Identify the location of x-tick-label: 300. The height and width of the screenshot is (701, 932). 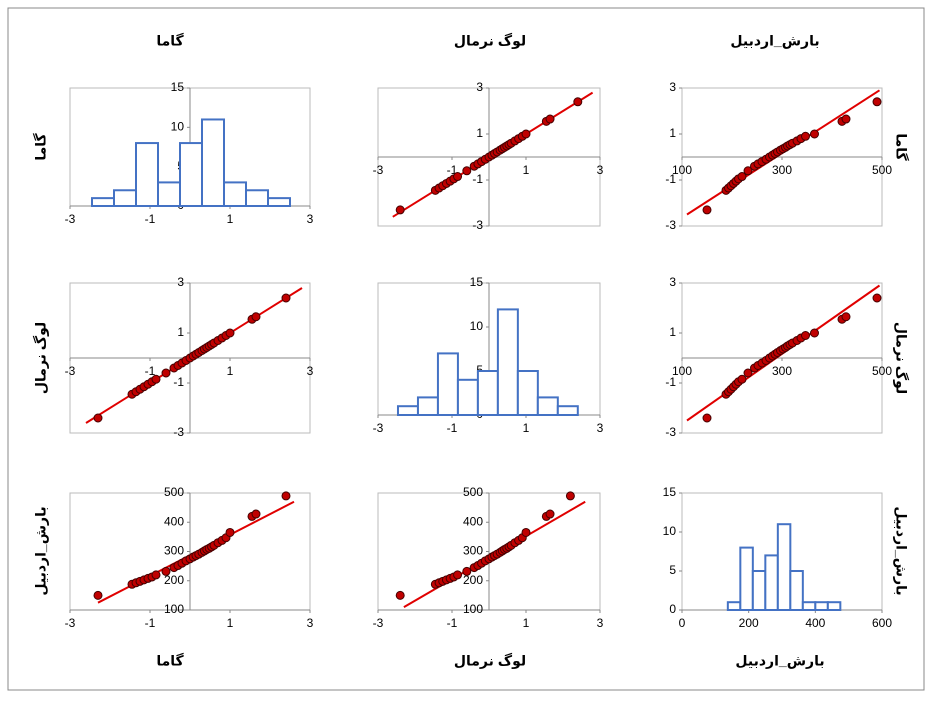
(782, 371).